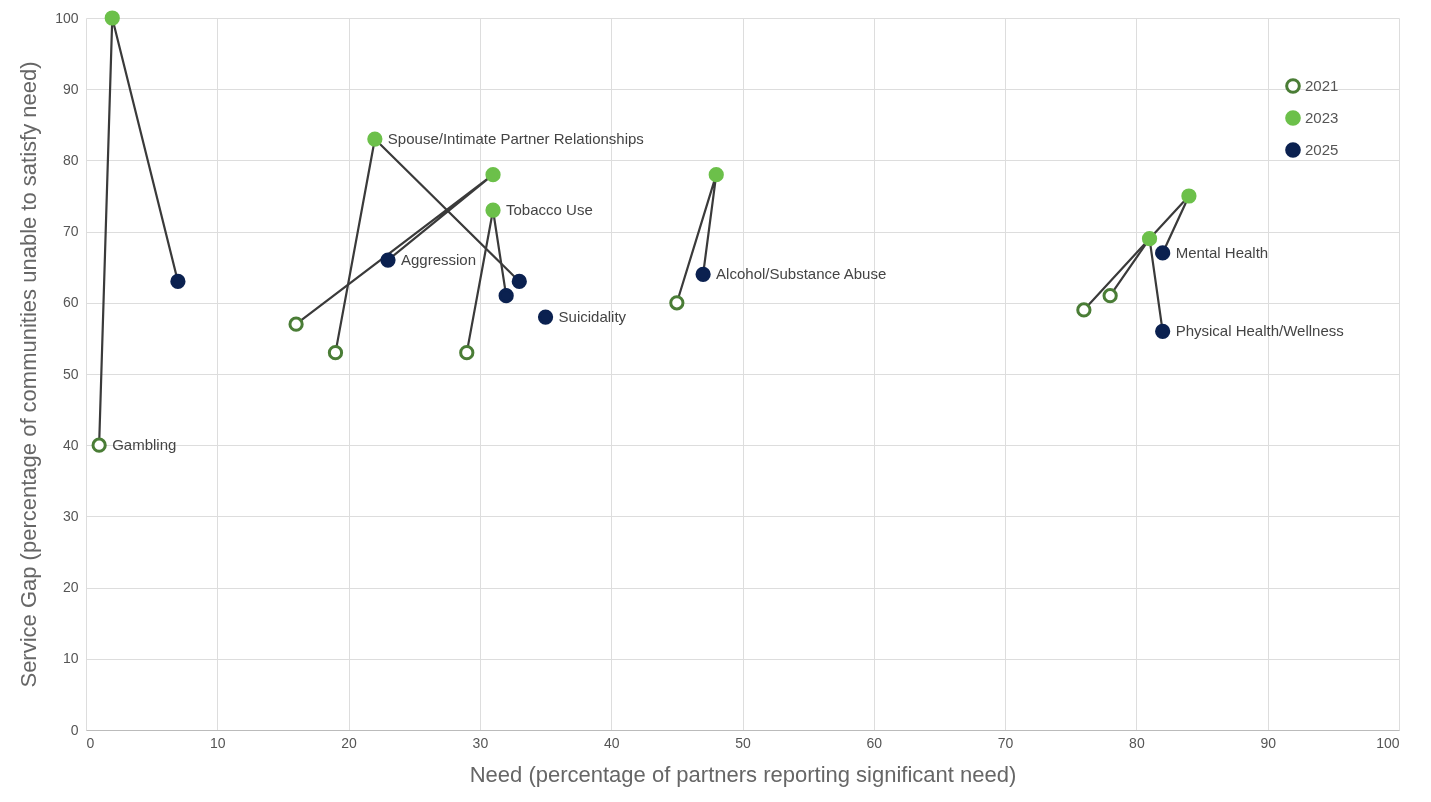 Image resolution: width=1431 pixels, height=802 pixels. Describe the element at coordinates (70, 444) in the screenshot. I see `y-tick-label: 40` at that location.